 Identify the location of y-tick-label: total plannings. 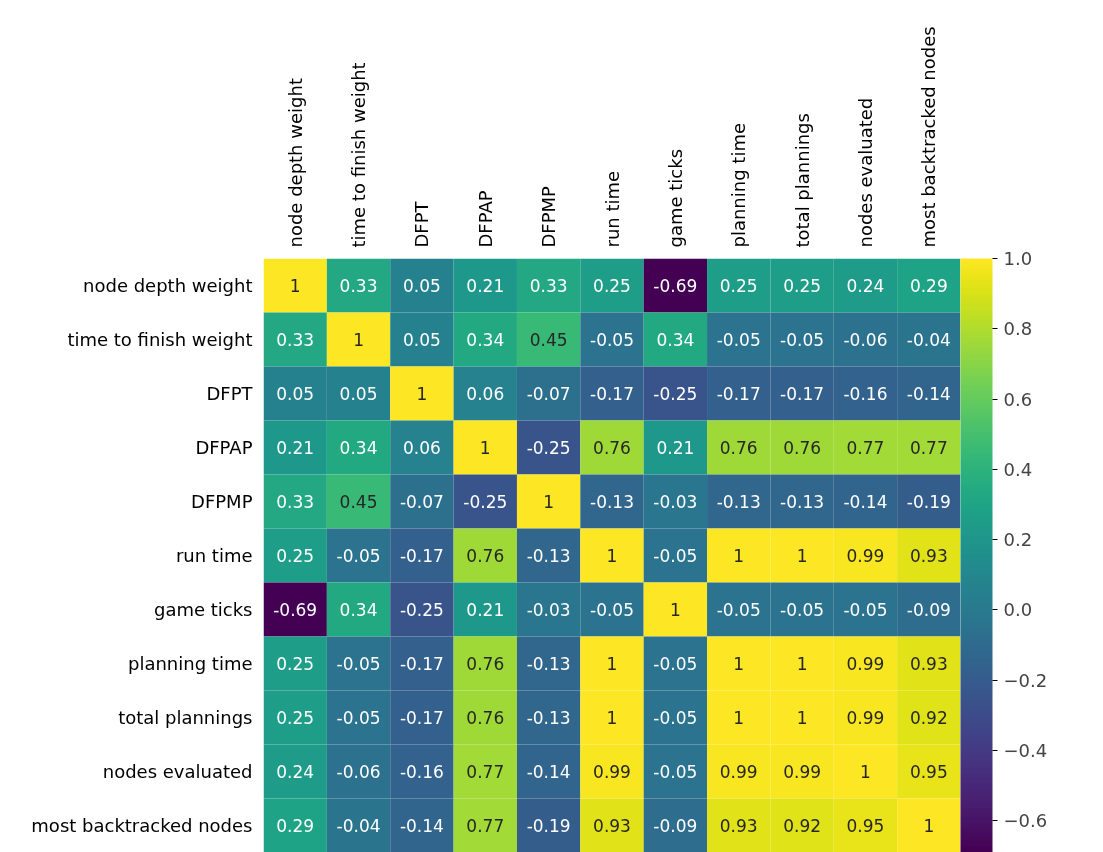
(185, 717).